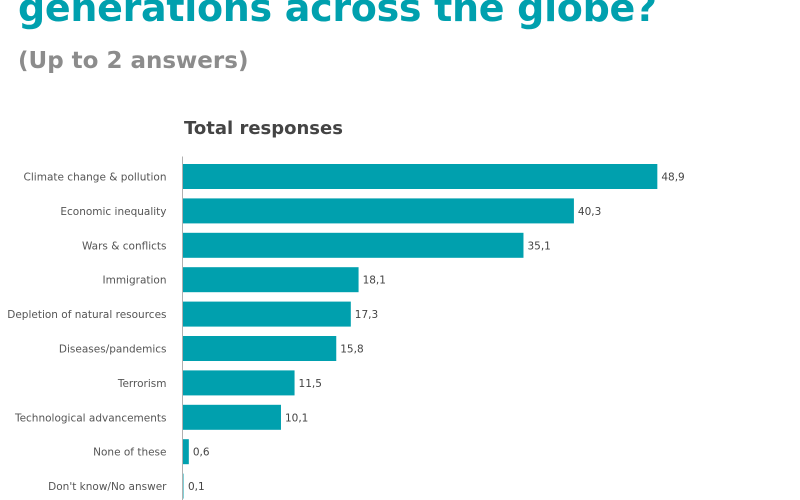  Describe the element at coordinates (310, 384) in the screenshot. I see `data-label: 11,5` at that location.